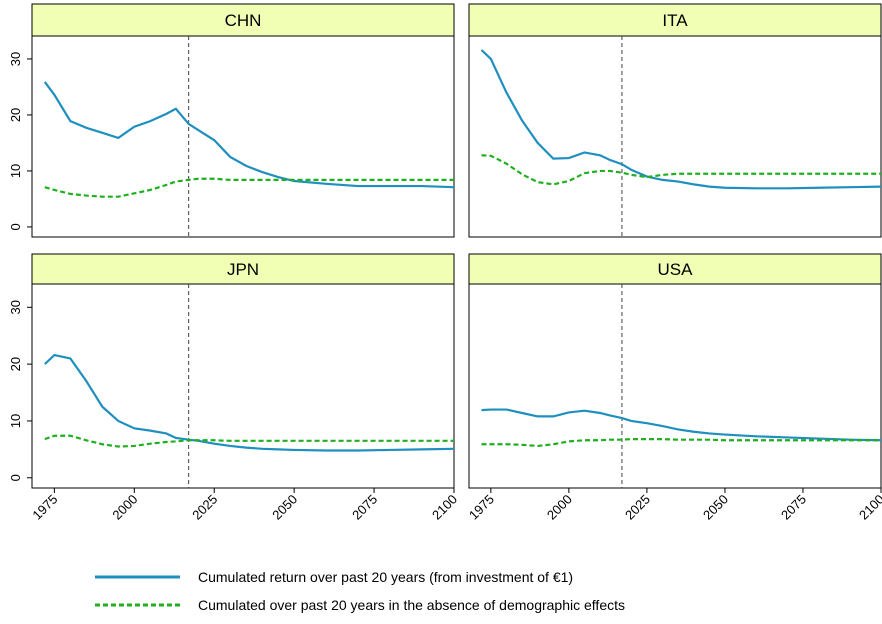 The image size is (882, 624). I want to click on panel-title: JPN, so click(243, 269).